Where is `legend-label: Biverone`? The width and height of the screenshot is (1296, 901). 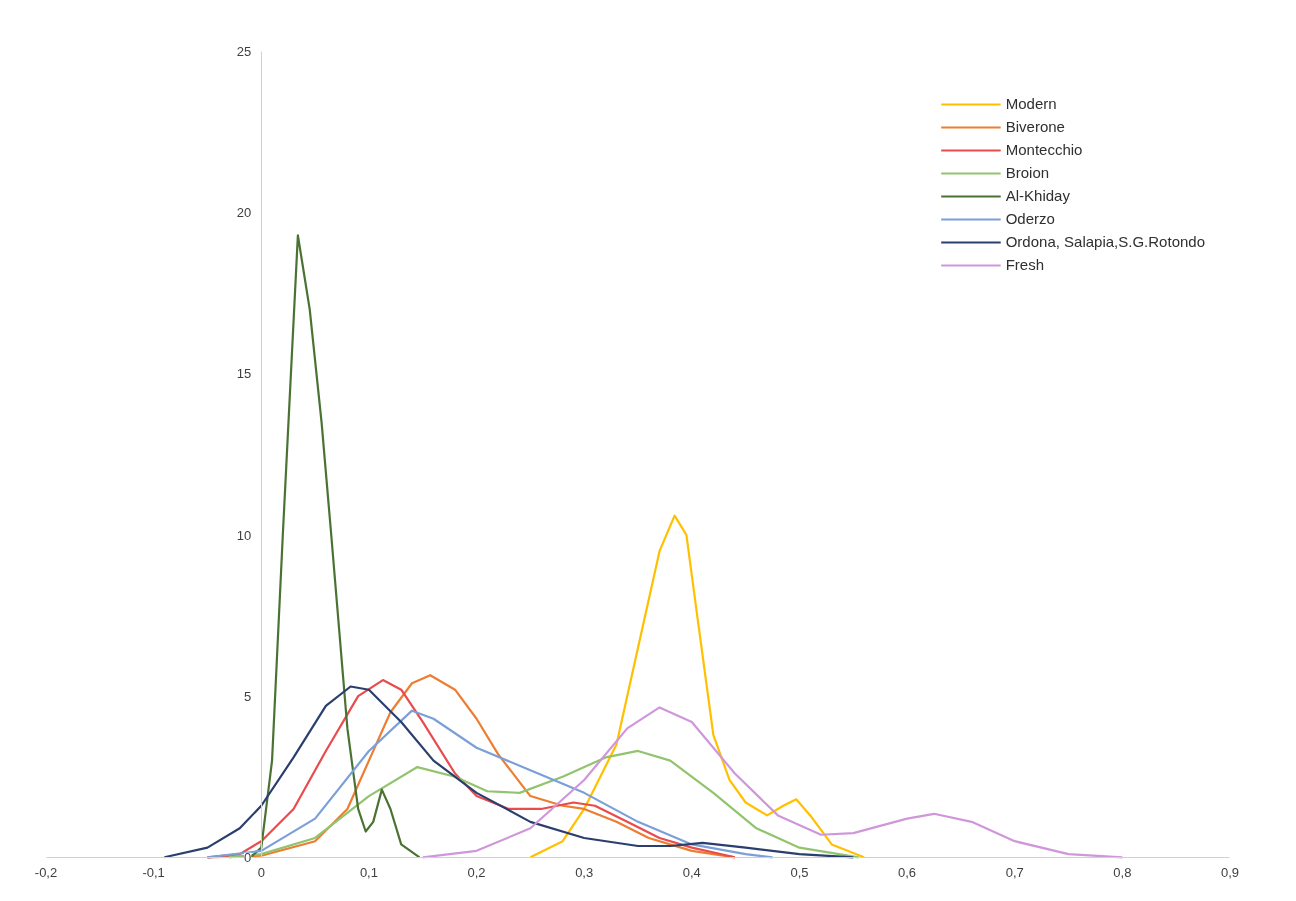
legend-label: Biverone is located at coordinates (1035, 126).